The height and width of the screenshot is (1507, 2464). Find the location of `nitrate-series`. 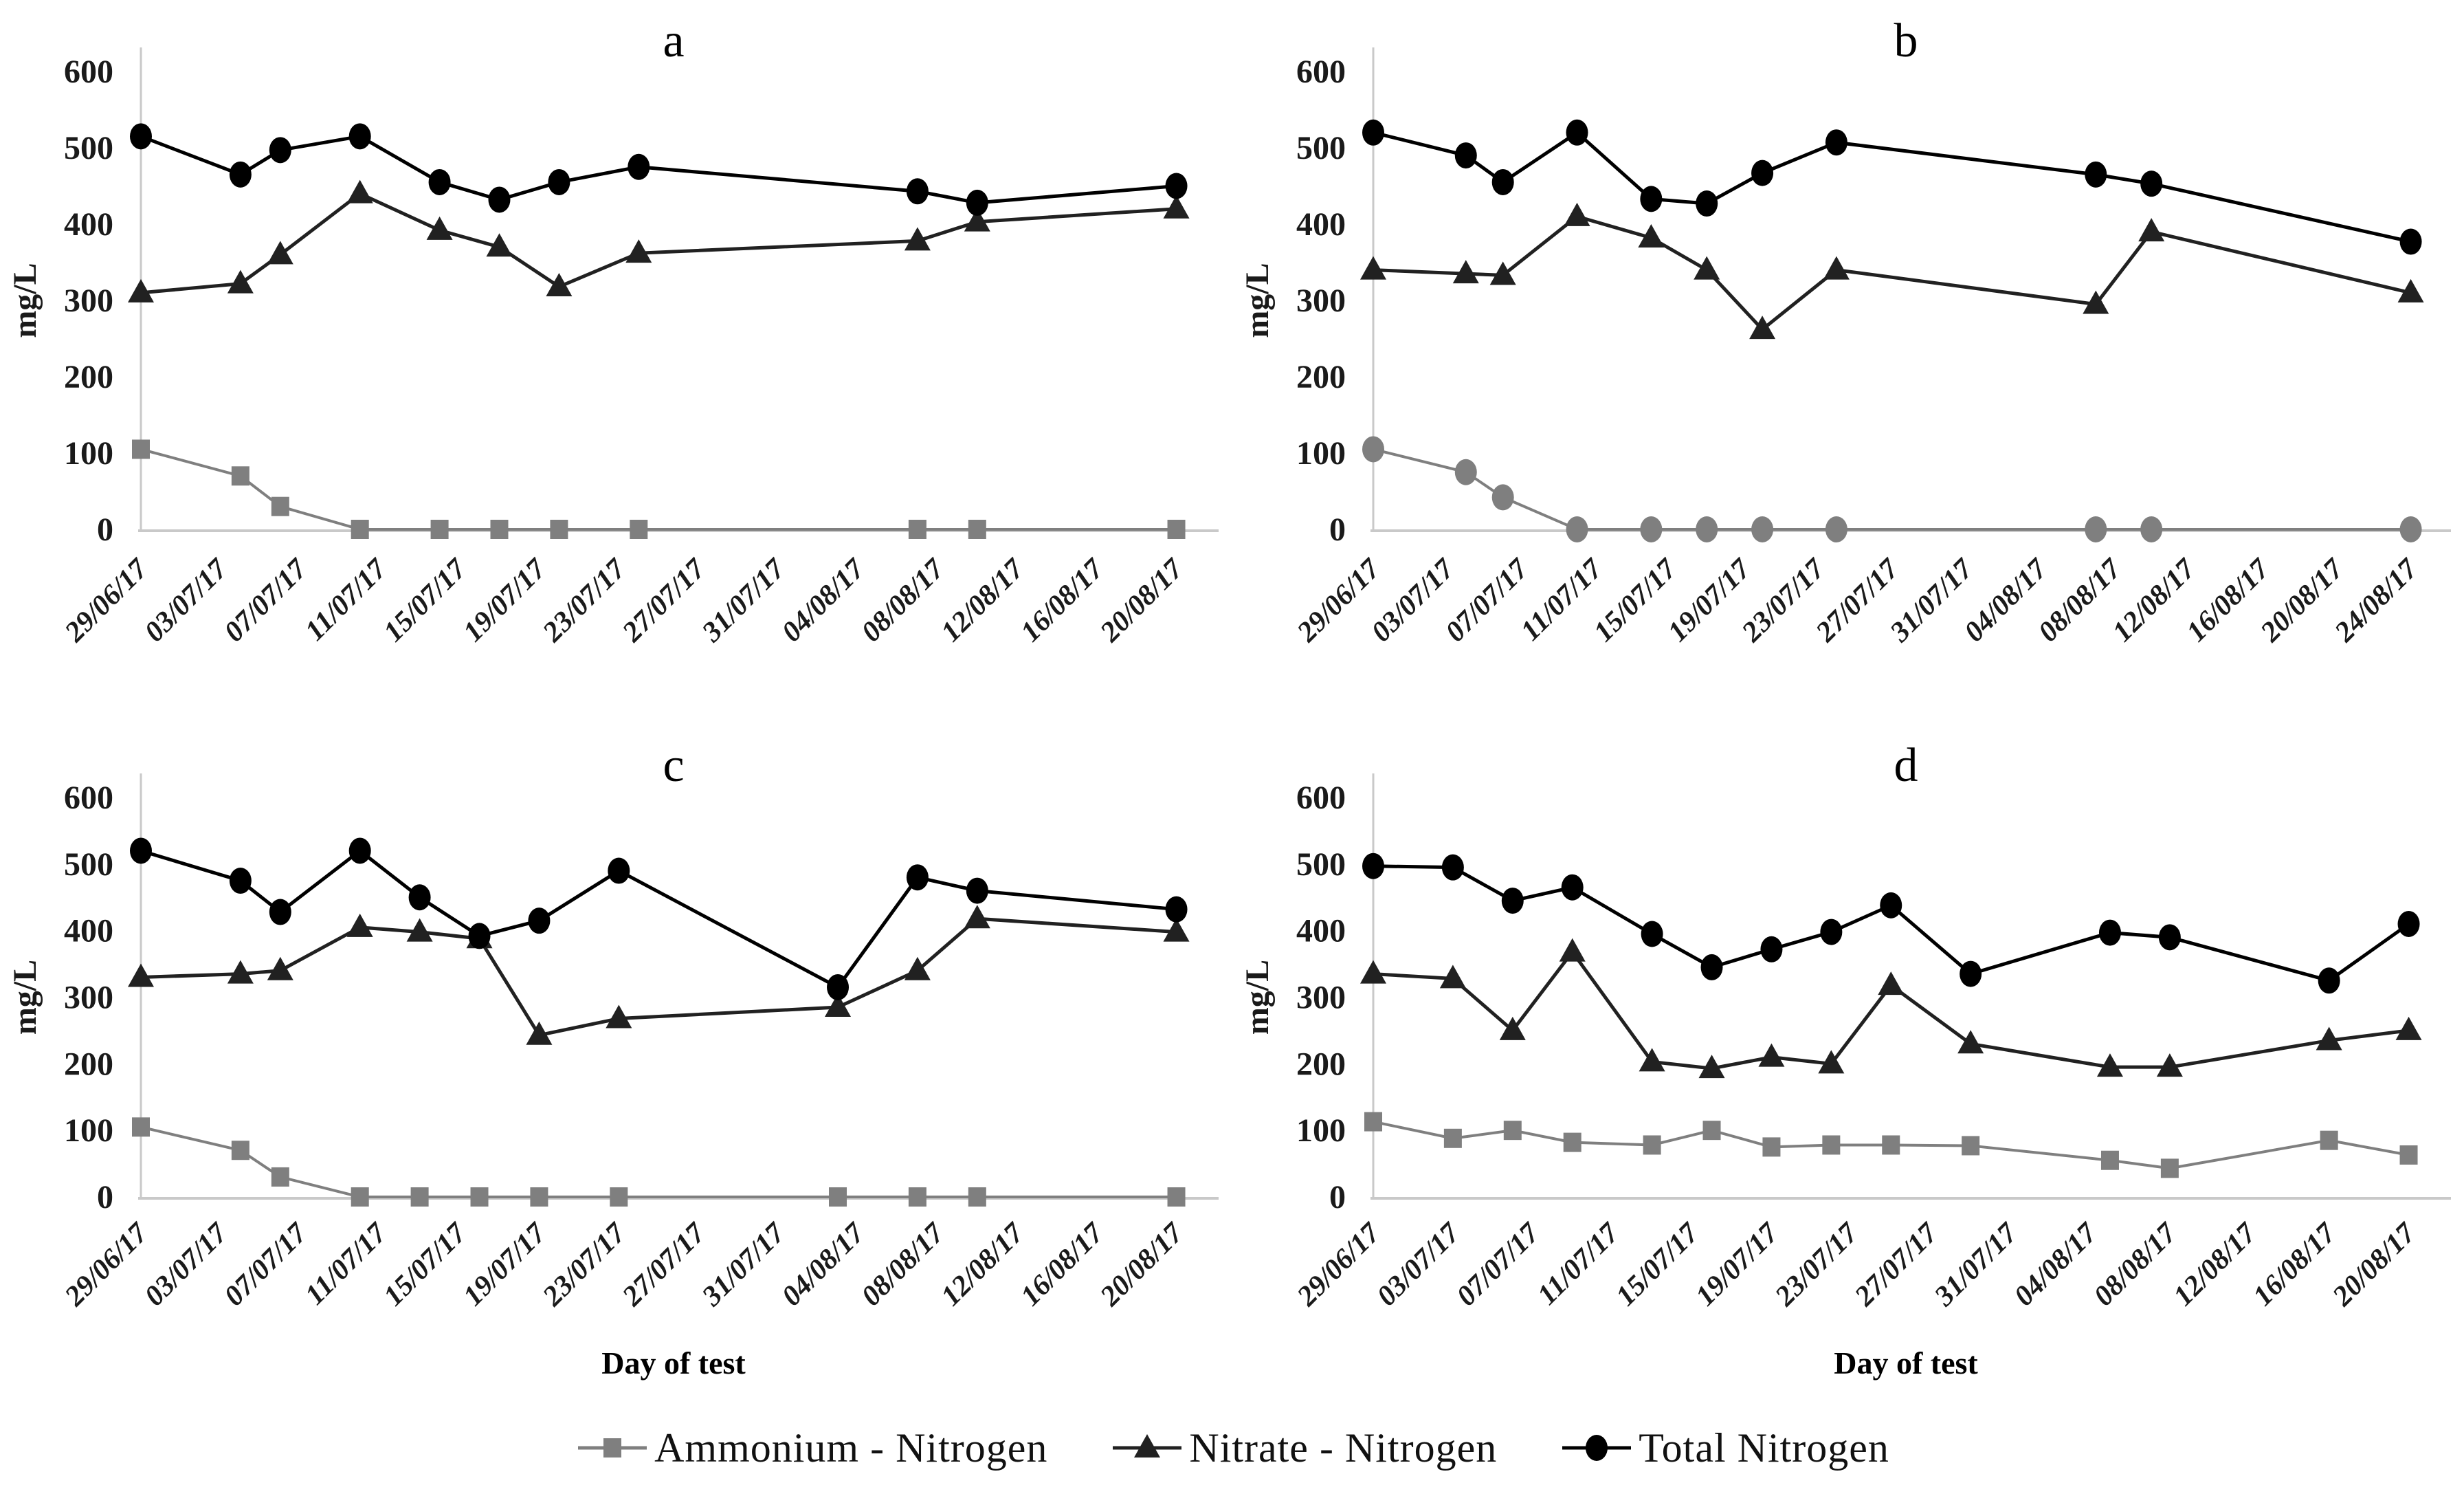

nitrate-series is located at coordinates (1892, 271).